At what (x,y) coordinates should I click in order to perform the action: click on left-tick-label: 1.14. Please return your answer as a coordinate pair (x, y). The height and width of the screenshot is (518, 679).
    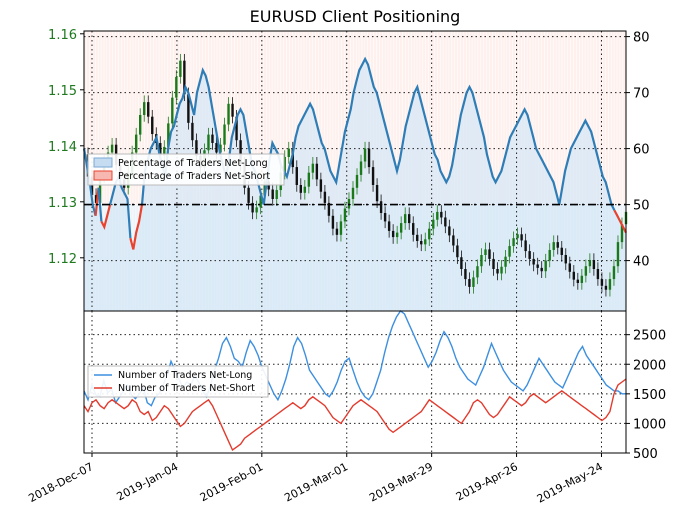
    Looking at the image, I should click on (62, 147).